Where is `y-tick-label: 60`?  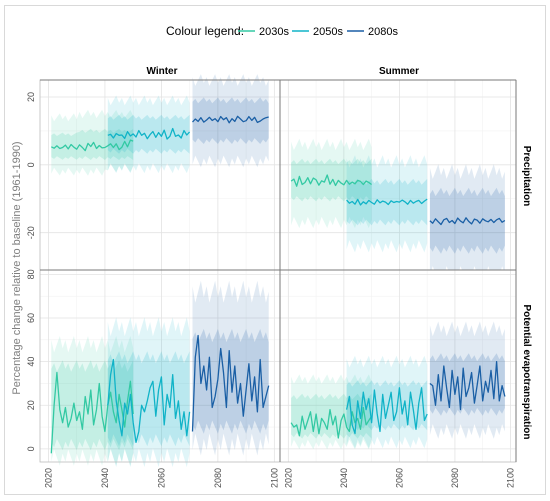
y-tick-label: 60 is located at coordinates (31, 318).